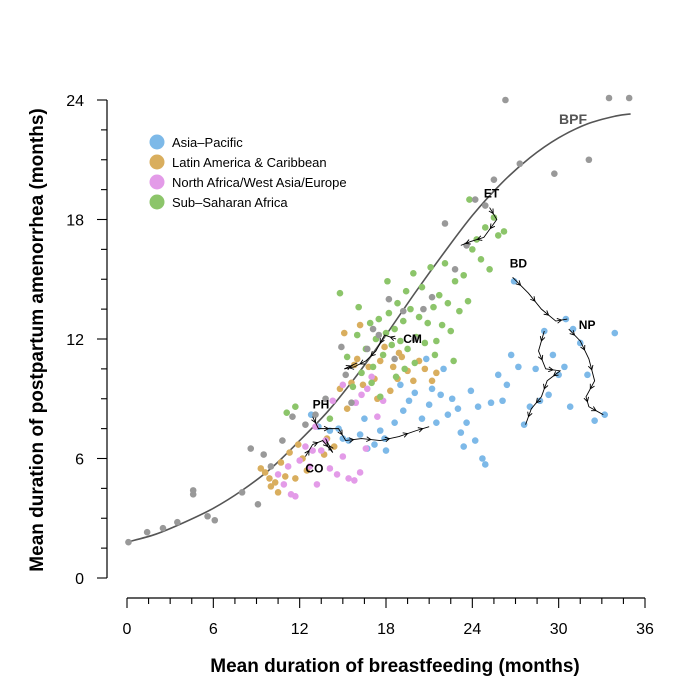 Image resolution: width=700 pixels, height=700 pixels. Describe the element at coordinates (412, 339) in the screenshot. I see `country-label: CM` at that location.